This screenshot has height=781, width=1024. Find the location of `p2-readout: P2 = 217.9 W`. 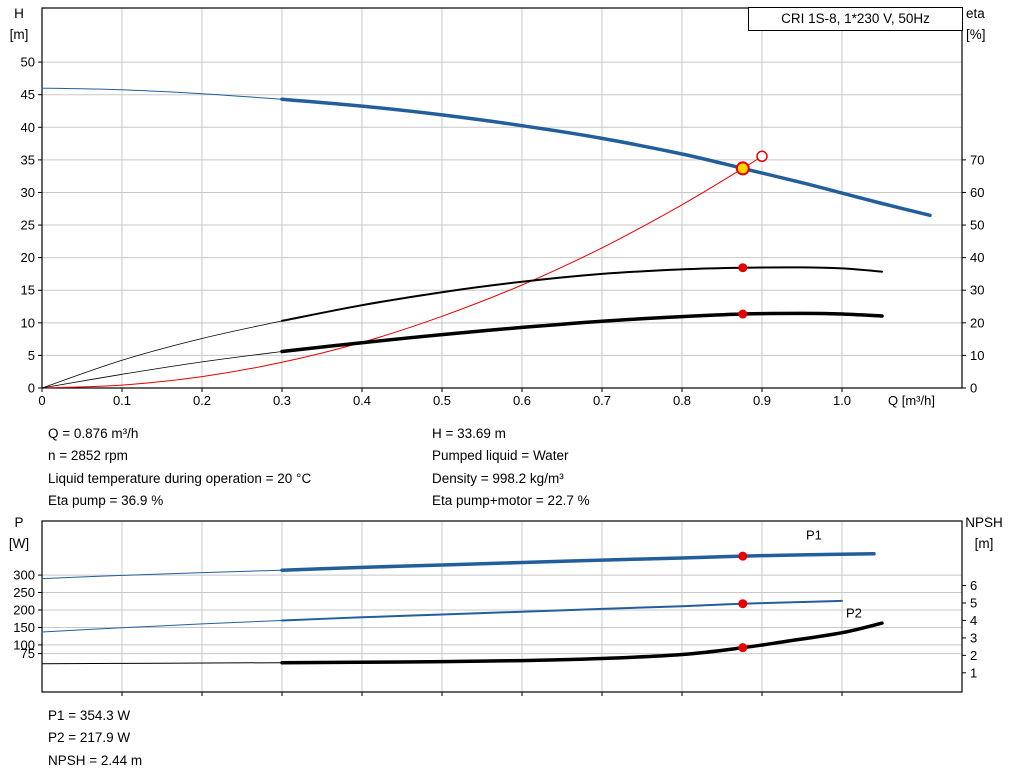

p2-readout: P2 = 217.9 W is located at coordinates (89, 738).